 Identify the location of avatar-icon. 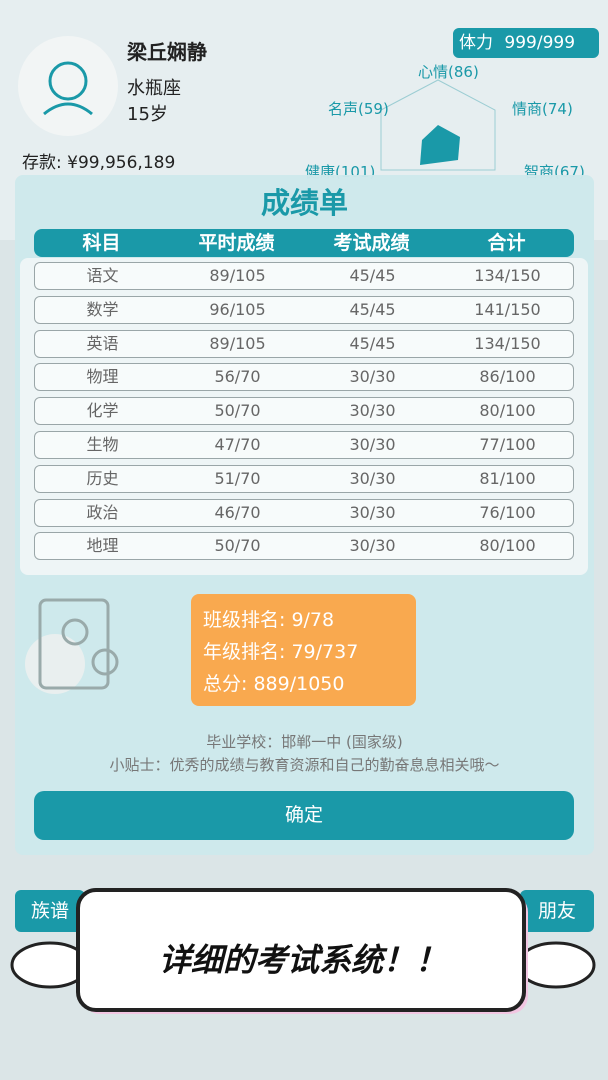
(68, 88).